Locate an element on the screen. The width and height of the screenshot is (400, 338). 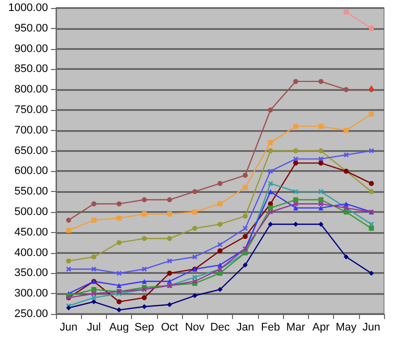
y-tick-label: 800.00 is located at coordinates (31, 90).